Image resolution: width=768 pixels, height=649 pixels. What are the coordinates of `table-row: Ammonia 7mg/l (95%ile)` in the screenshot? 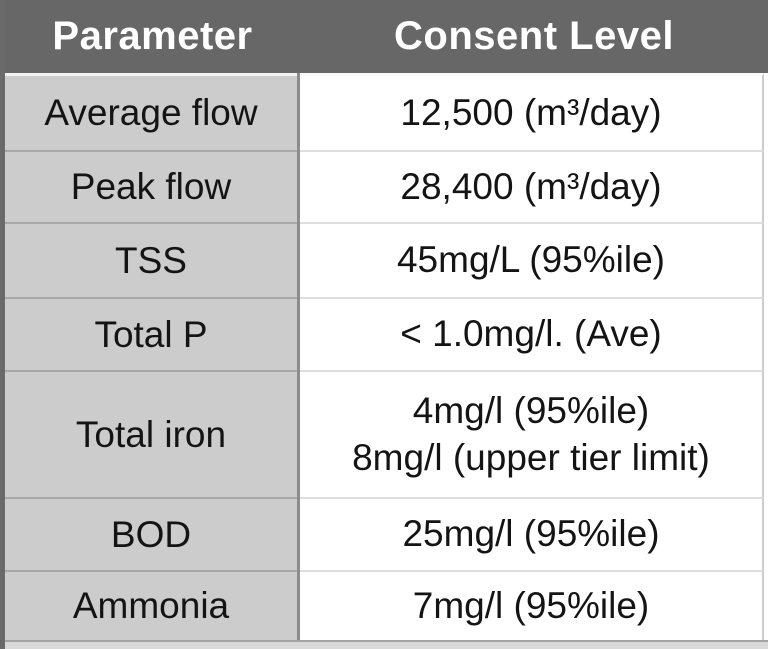 It's located at (386, 605).